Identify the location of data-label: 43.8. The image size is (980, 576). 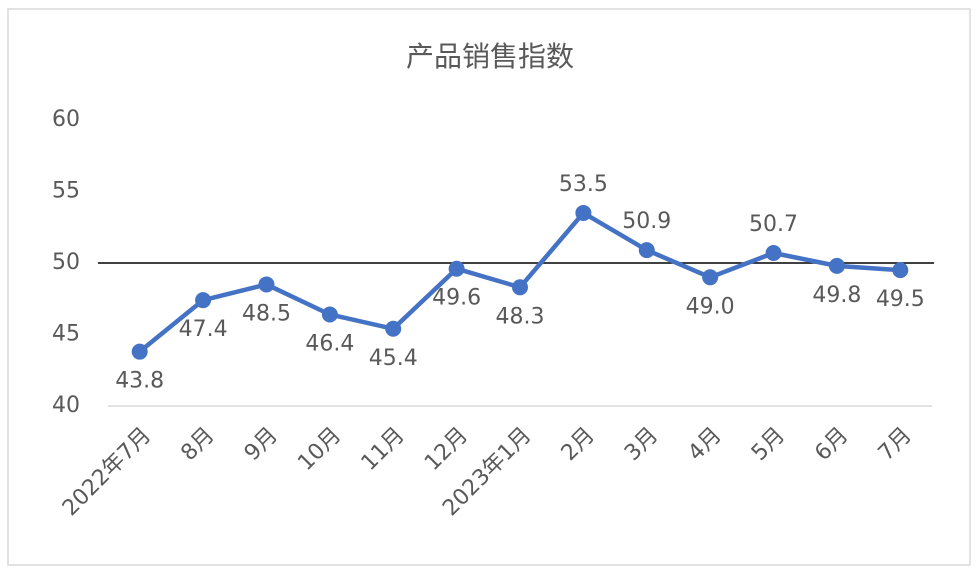
(139, 381).